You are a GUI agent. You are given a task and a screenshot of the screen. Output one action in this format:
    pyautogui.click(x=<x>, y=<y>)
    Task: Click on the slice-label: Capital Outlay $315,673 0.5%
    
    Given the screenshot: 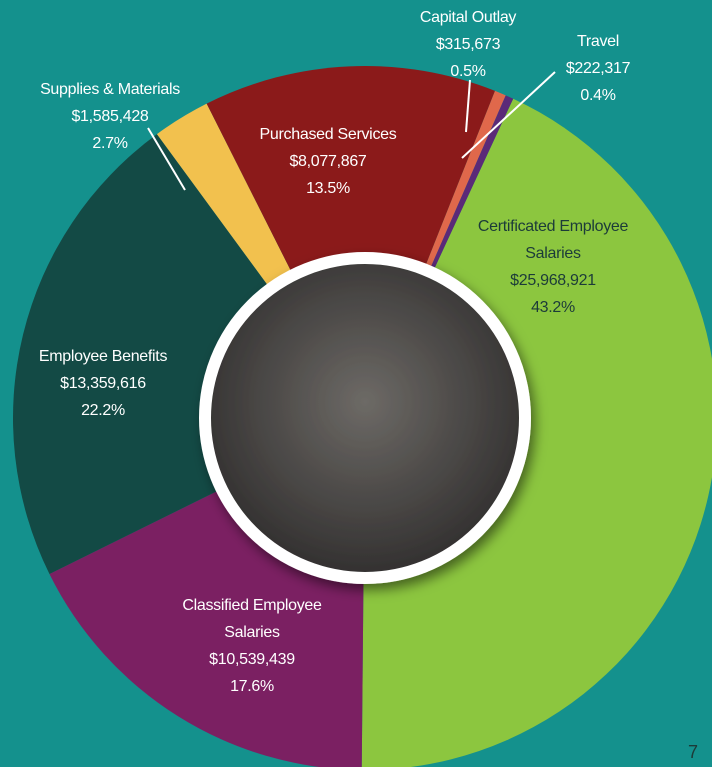 What is the action you would take?
    pyautogui.click(x=468, y=44)
    